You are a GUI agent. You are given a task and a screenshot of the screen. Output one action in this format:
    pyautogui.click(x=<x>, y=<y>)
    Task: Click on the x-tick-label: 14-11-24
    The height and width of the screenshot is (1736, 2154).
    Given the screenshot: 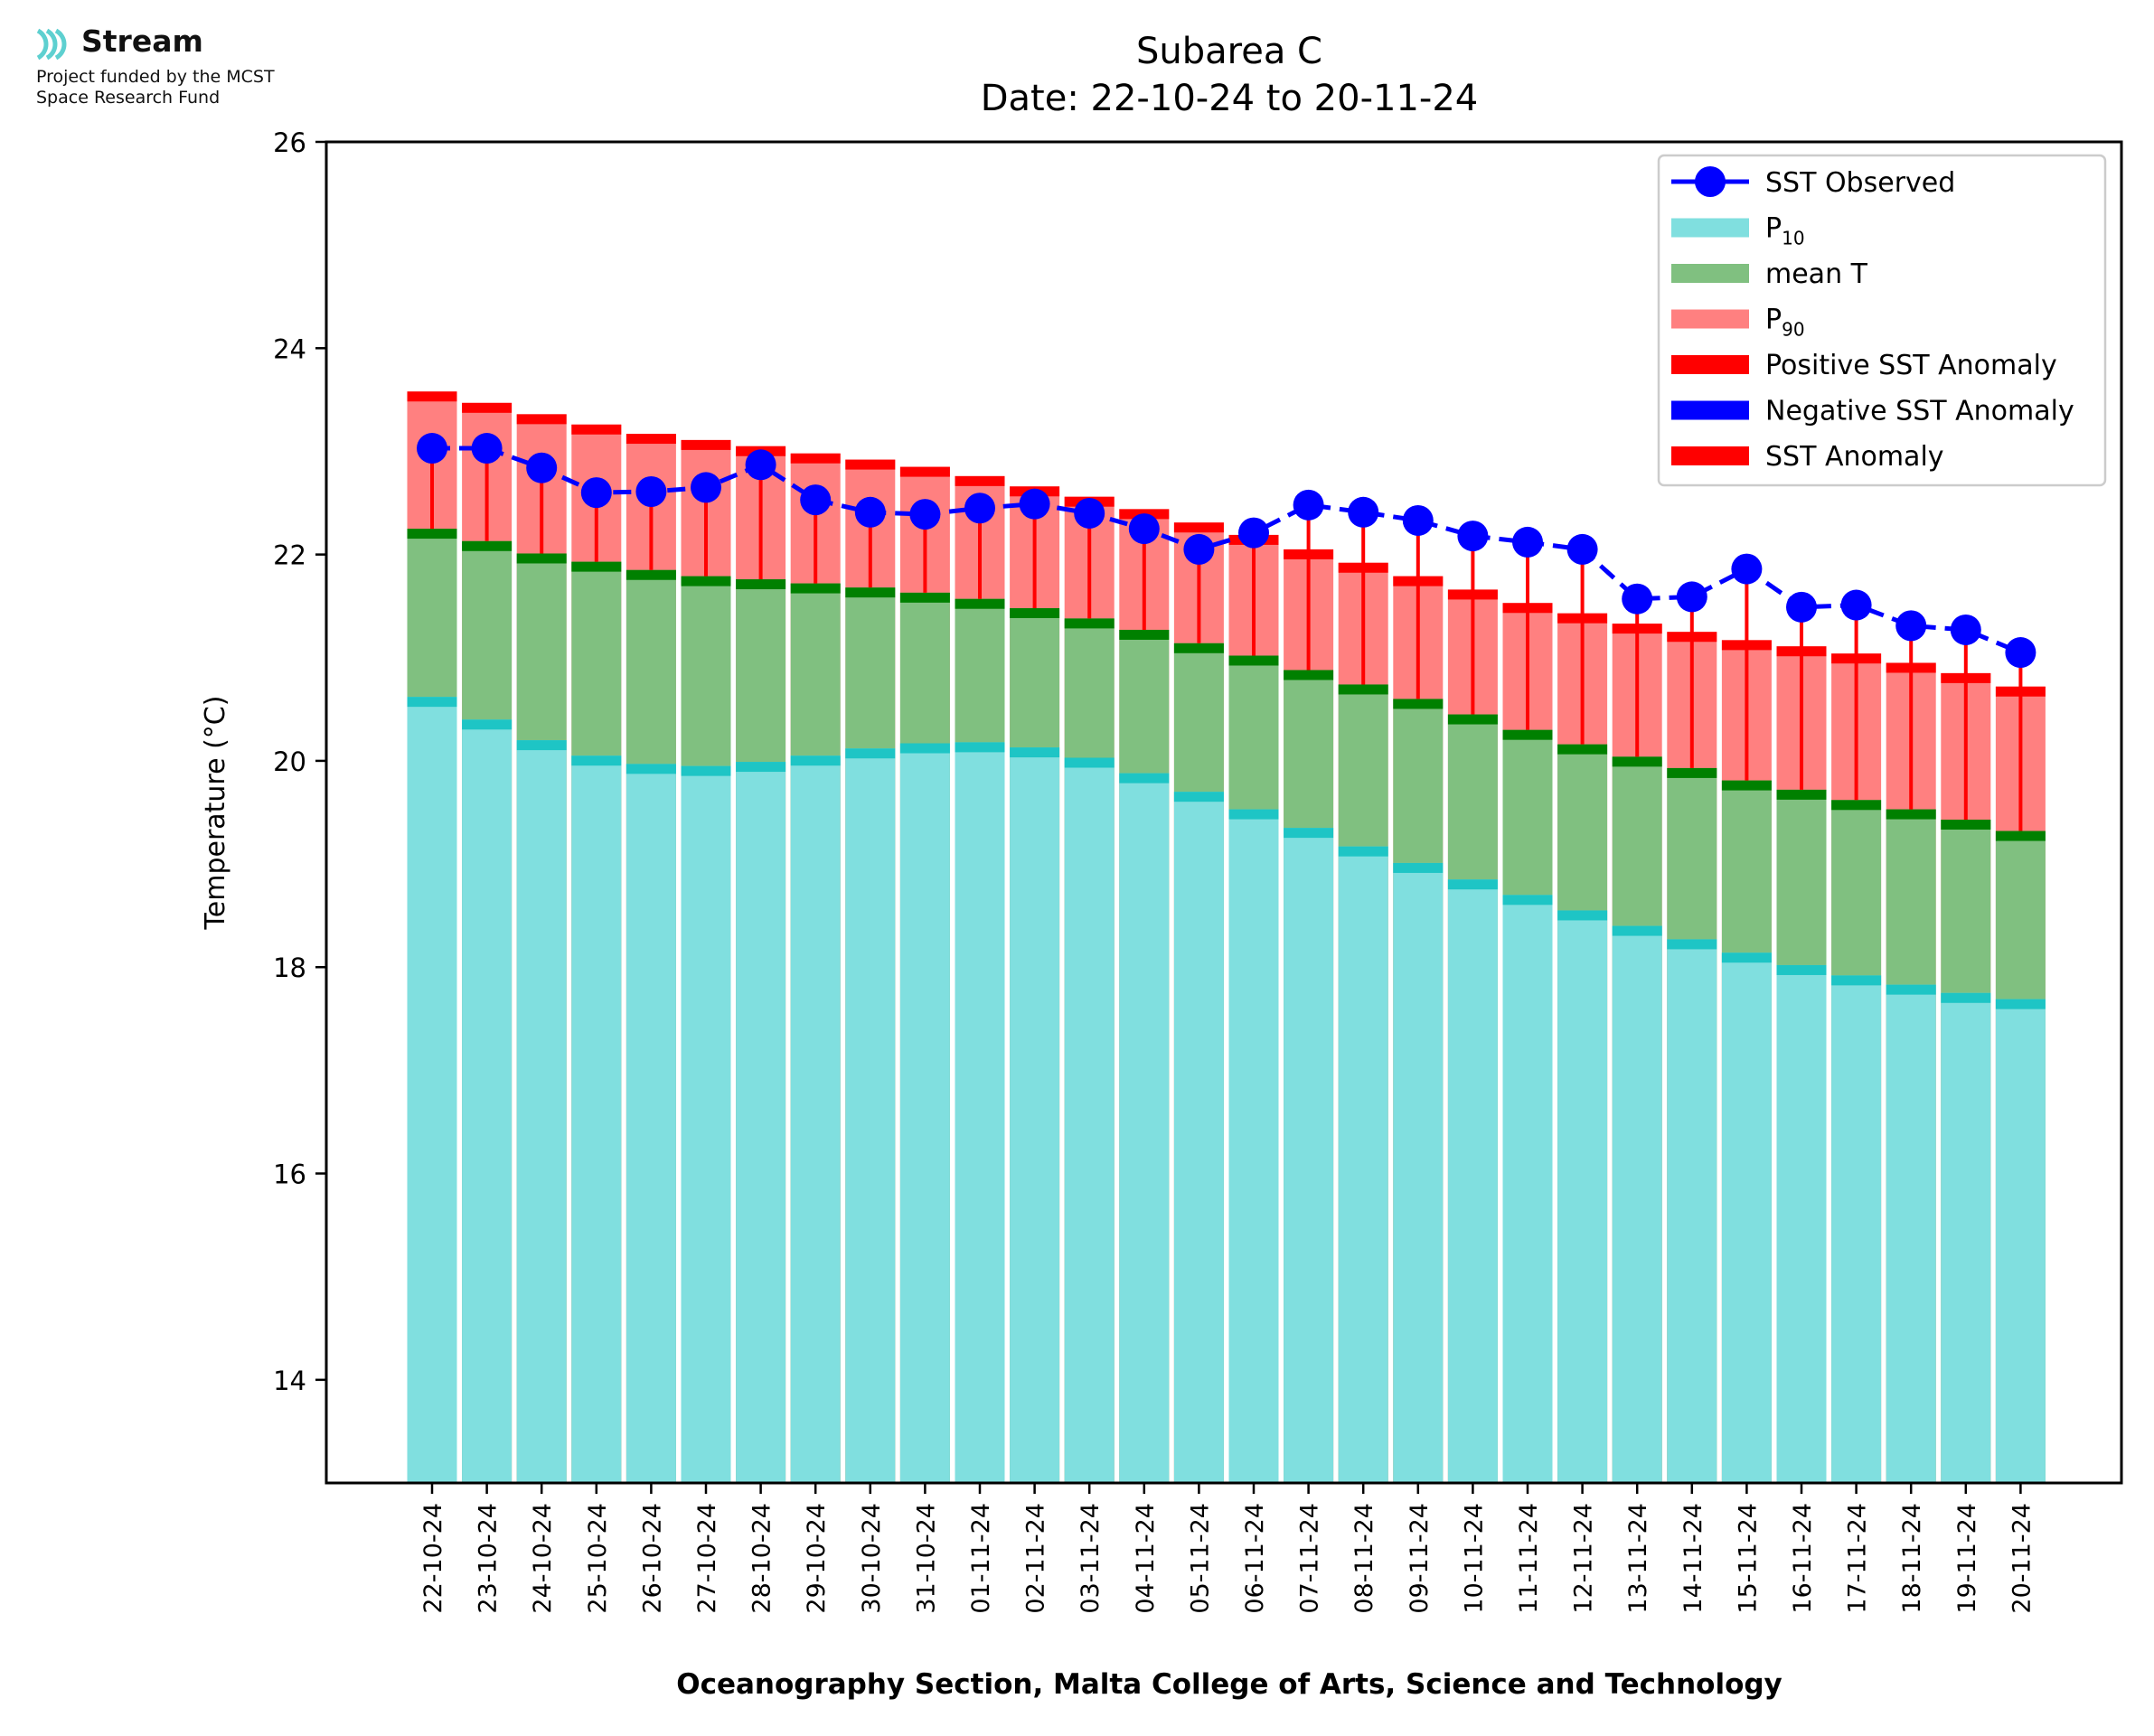 What is the action you would take?
    pyautogui.click(x=1693, y=1558)
    